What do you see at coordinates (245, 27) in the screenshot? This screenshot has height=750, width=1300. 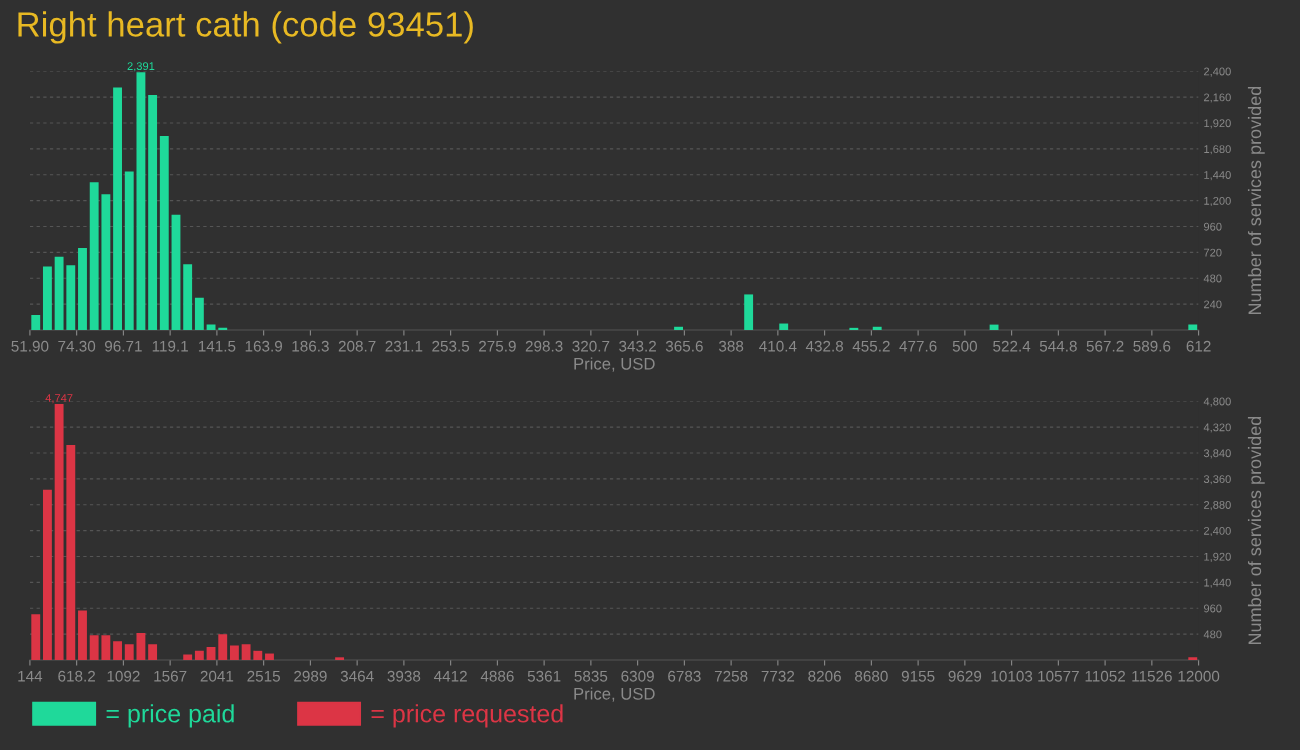 I see `chart-title: Right heart cath (code 93451)` at bounding box center [245, 27].